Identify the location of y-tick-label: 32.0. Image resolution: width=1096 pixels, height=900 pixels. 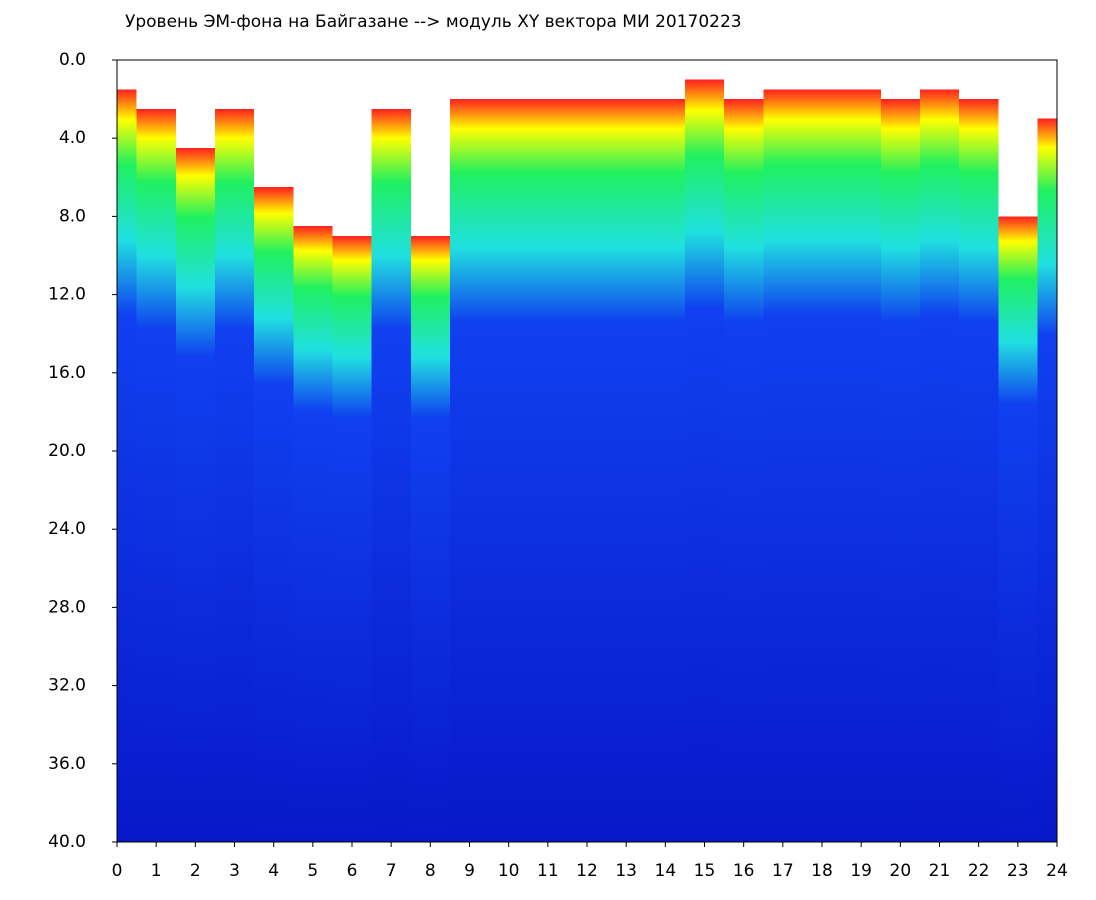
(67, 686).